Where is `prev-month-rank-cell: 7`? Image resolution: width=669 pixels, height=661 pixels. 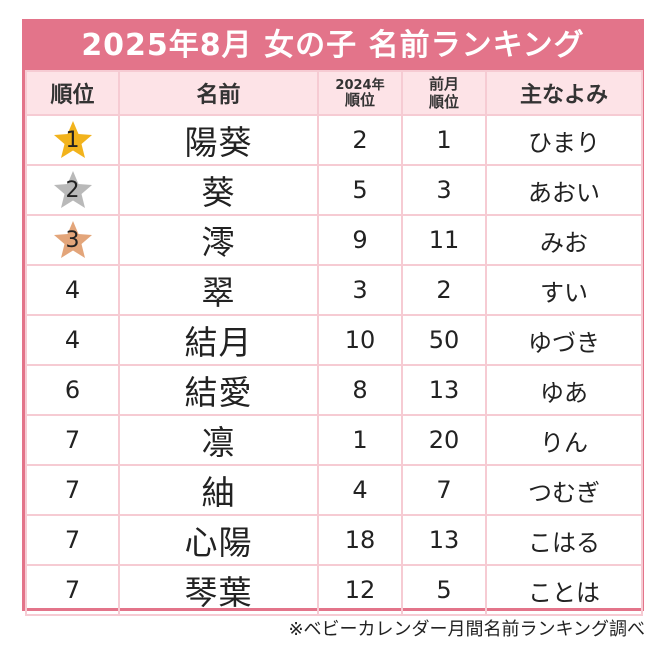 prev-month-rank-cell: 7 is located at coordinates (444, 490).